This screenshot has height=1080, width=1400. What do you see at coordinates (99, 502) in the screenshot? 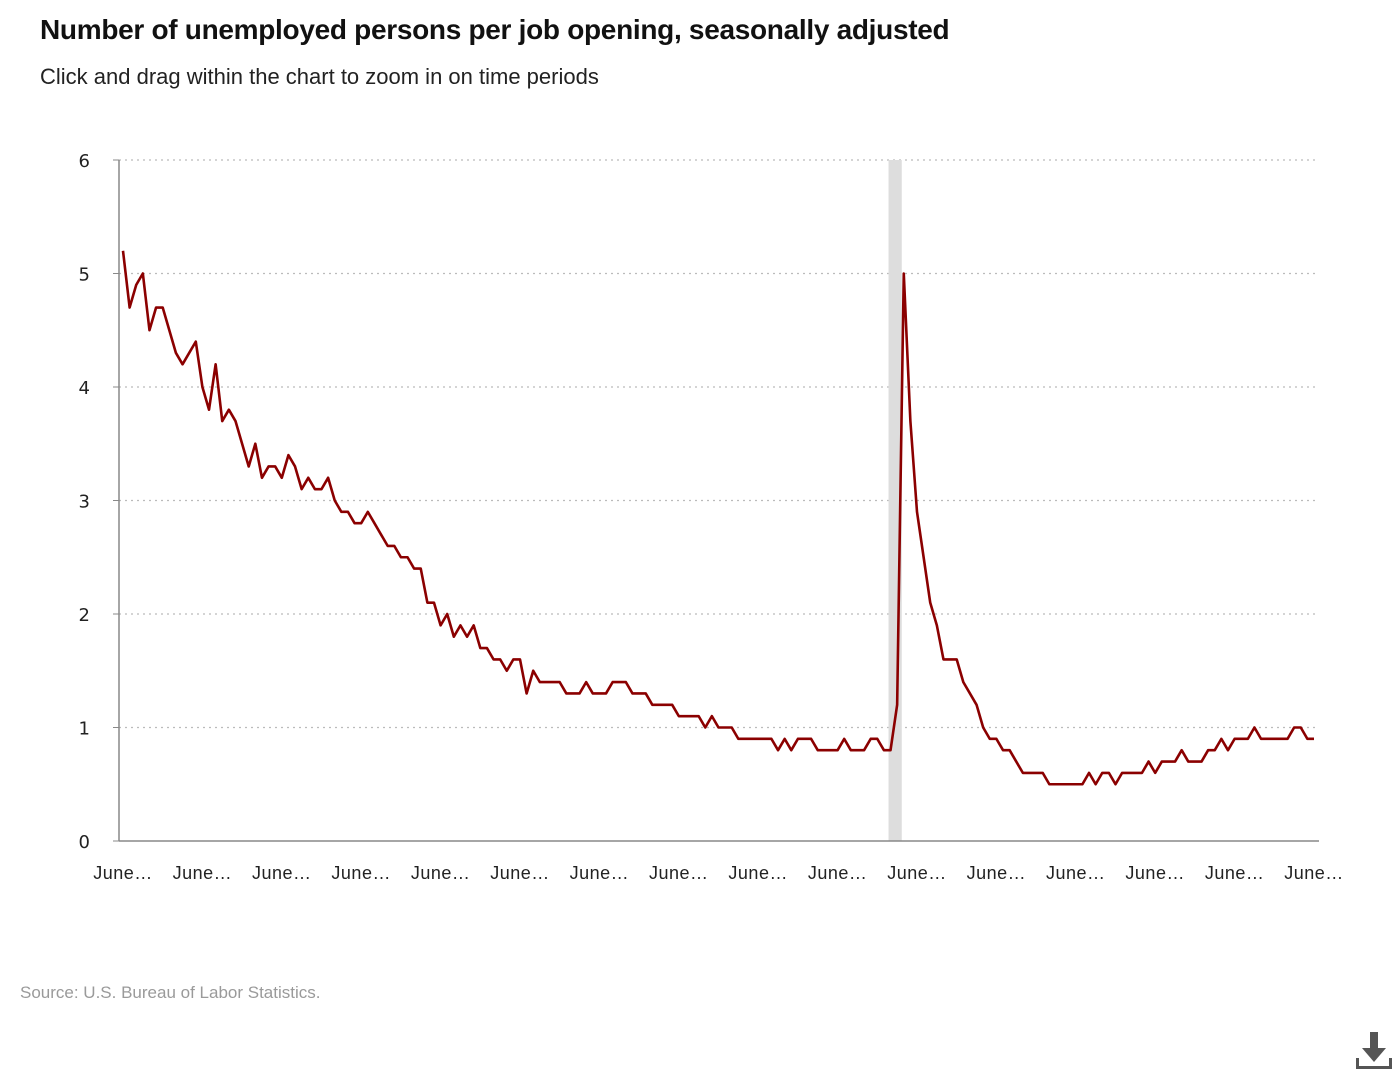
I see `y-axis-ticks: 0 1 2 3 4 5 6` at bounding box center [99, 502].